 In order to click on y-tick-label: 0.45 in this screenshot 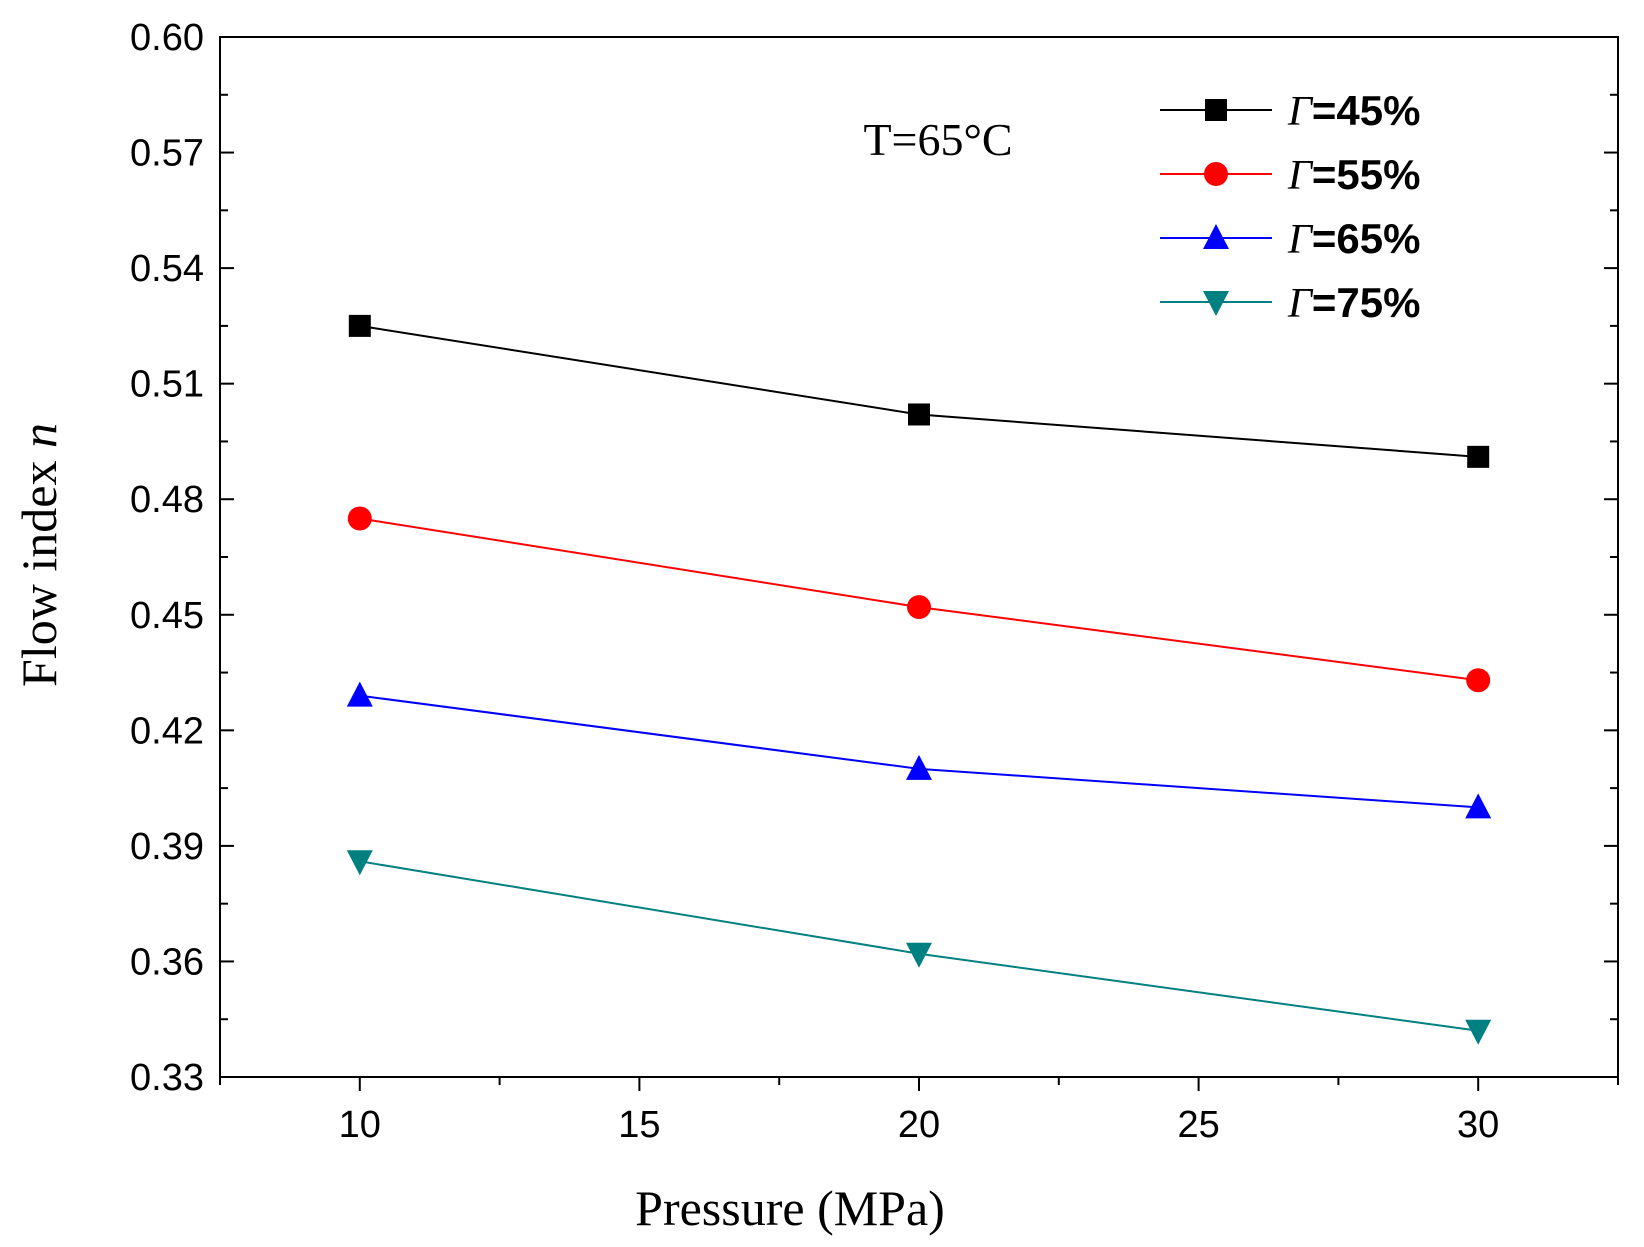, I will do `click(167, 616)`.